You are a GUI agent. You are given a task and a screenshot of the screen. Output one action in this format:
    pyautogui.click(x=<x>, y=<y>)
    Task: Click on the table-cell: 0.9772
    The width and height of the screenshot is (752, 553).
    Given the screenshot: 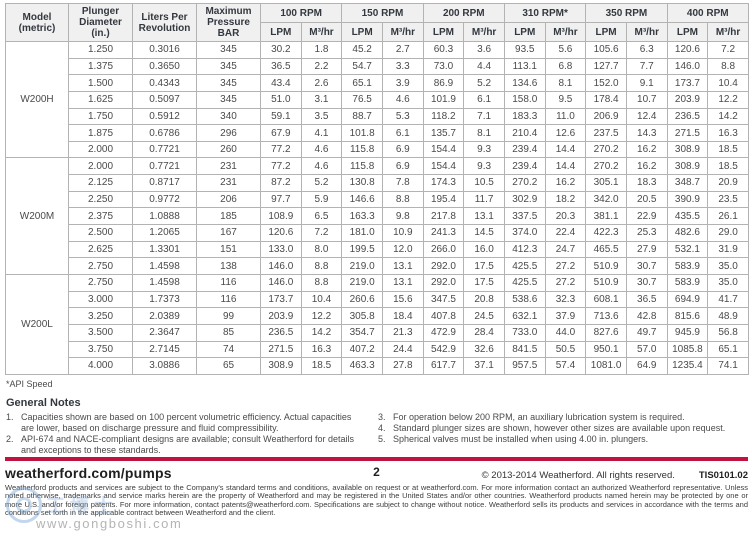 What is the action you would take?
    pyautogui.click(x=164, y=199)
    